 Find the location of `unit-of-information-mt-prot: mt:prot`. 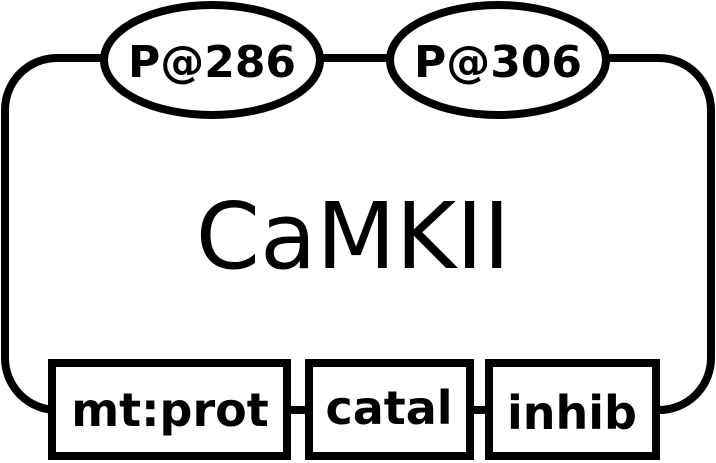

unit-of-information-mt-prot: mt:prot is located at coordinates (169, 409).